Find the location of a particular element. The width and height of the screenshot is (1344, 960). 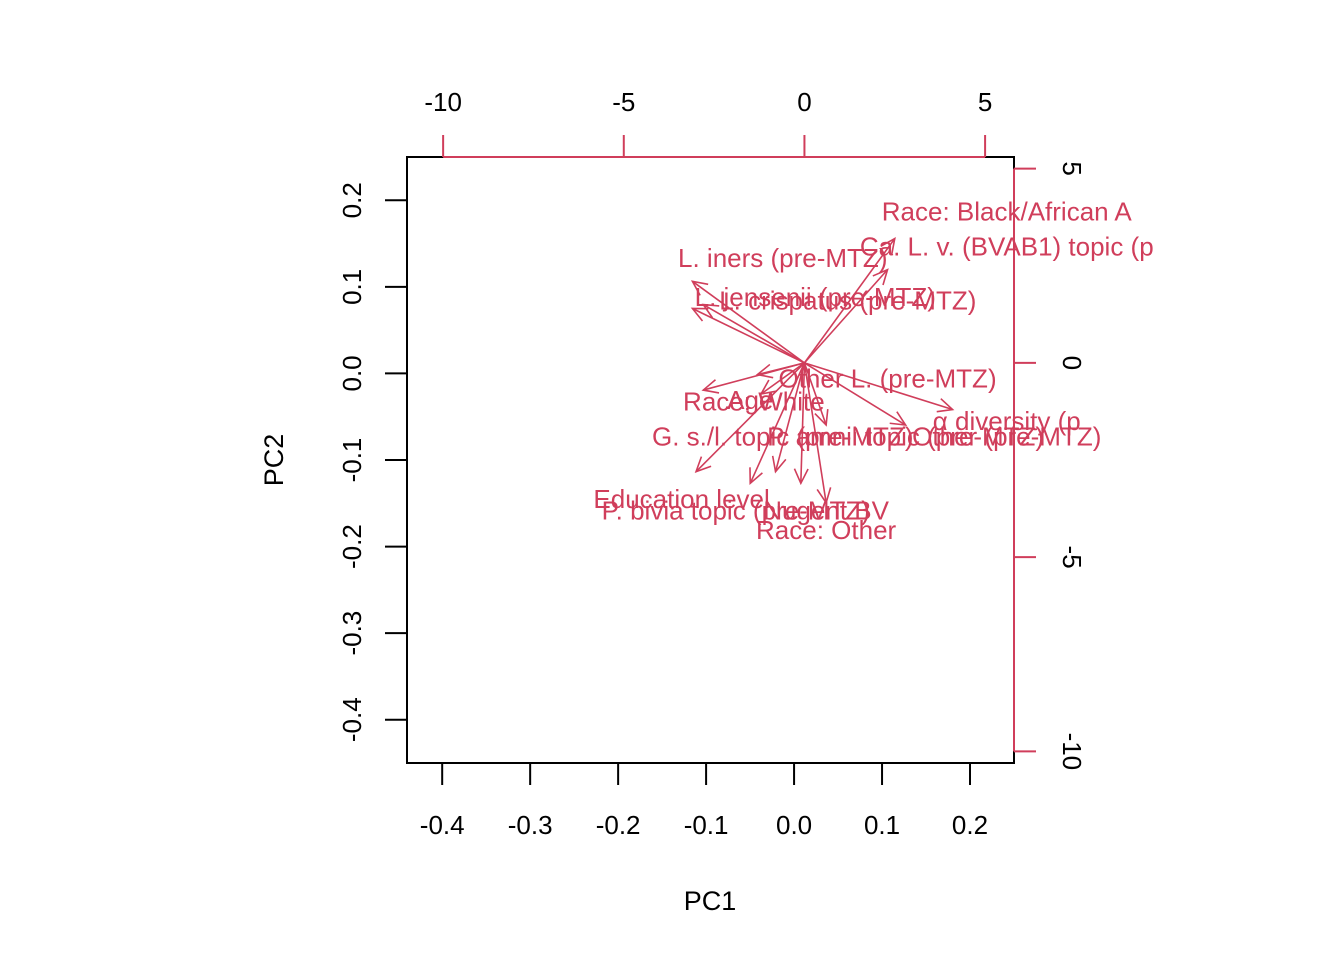

vector-label: Other (pre-MTZ) is located at coordinates (1006, 437).